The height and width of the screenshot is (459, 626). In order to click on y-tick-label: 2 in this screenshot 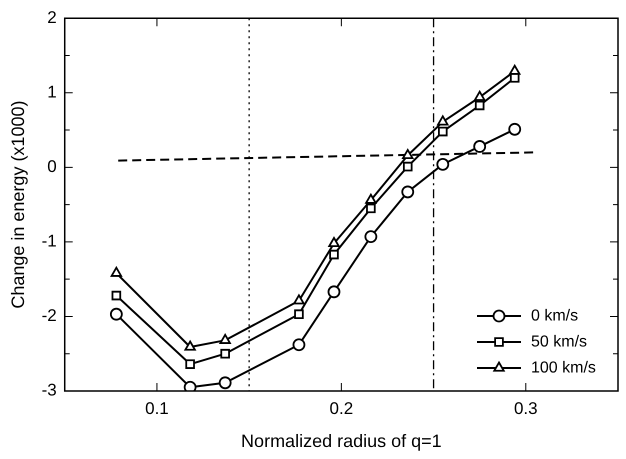, I will do `click(52, 17)`.